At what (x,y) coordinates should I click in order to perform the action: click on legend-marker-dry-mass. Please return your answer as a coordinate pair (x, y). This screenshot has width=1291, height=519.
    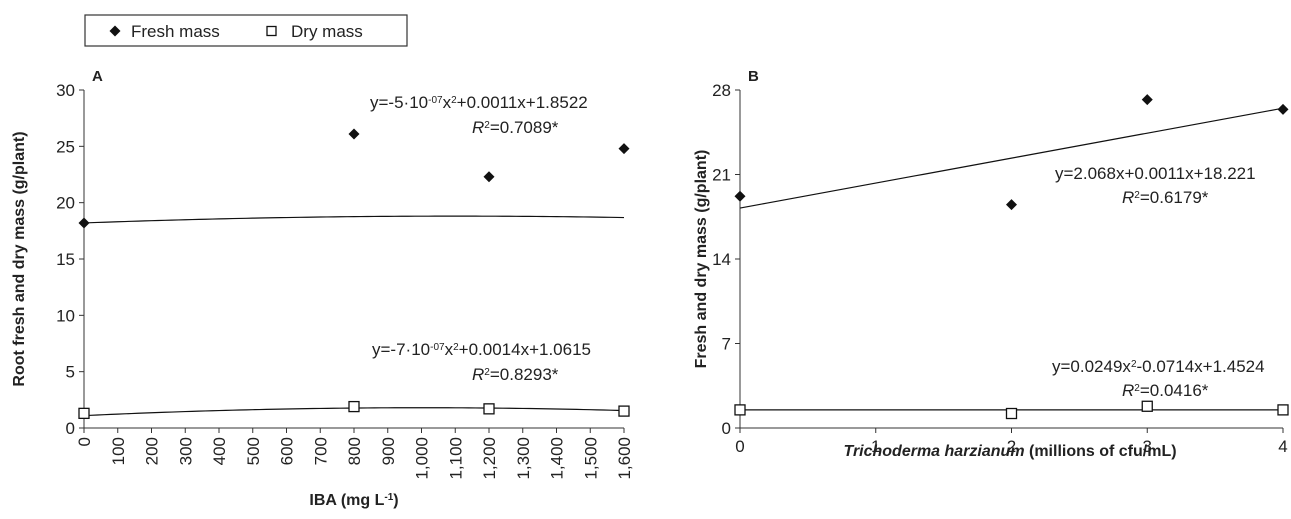
    Looking at the image, I should click on (271, 31).